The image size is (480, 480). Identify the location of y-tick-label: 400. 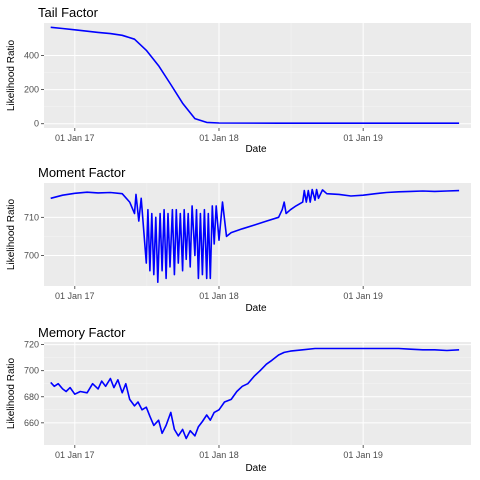
(31, 55).